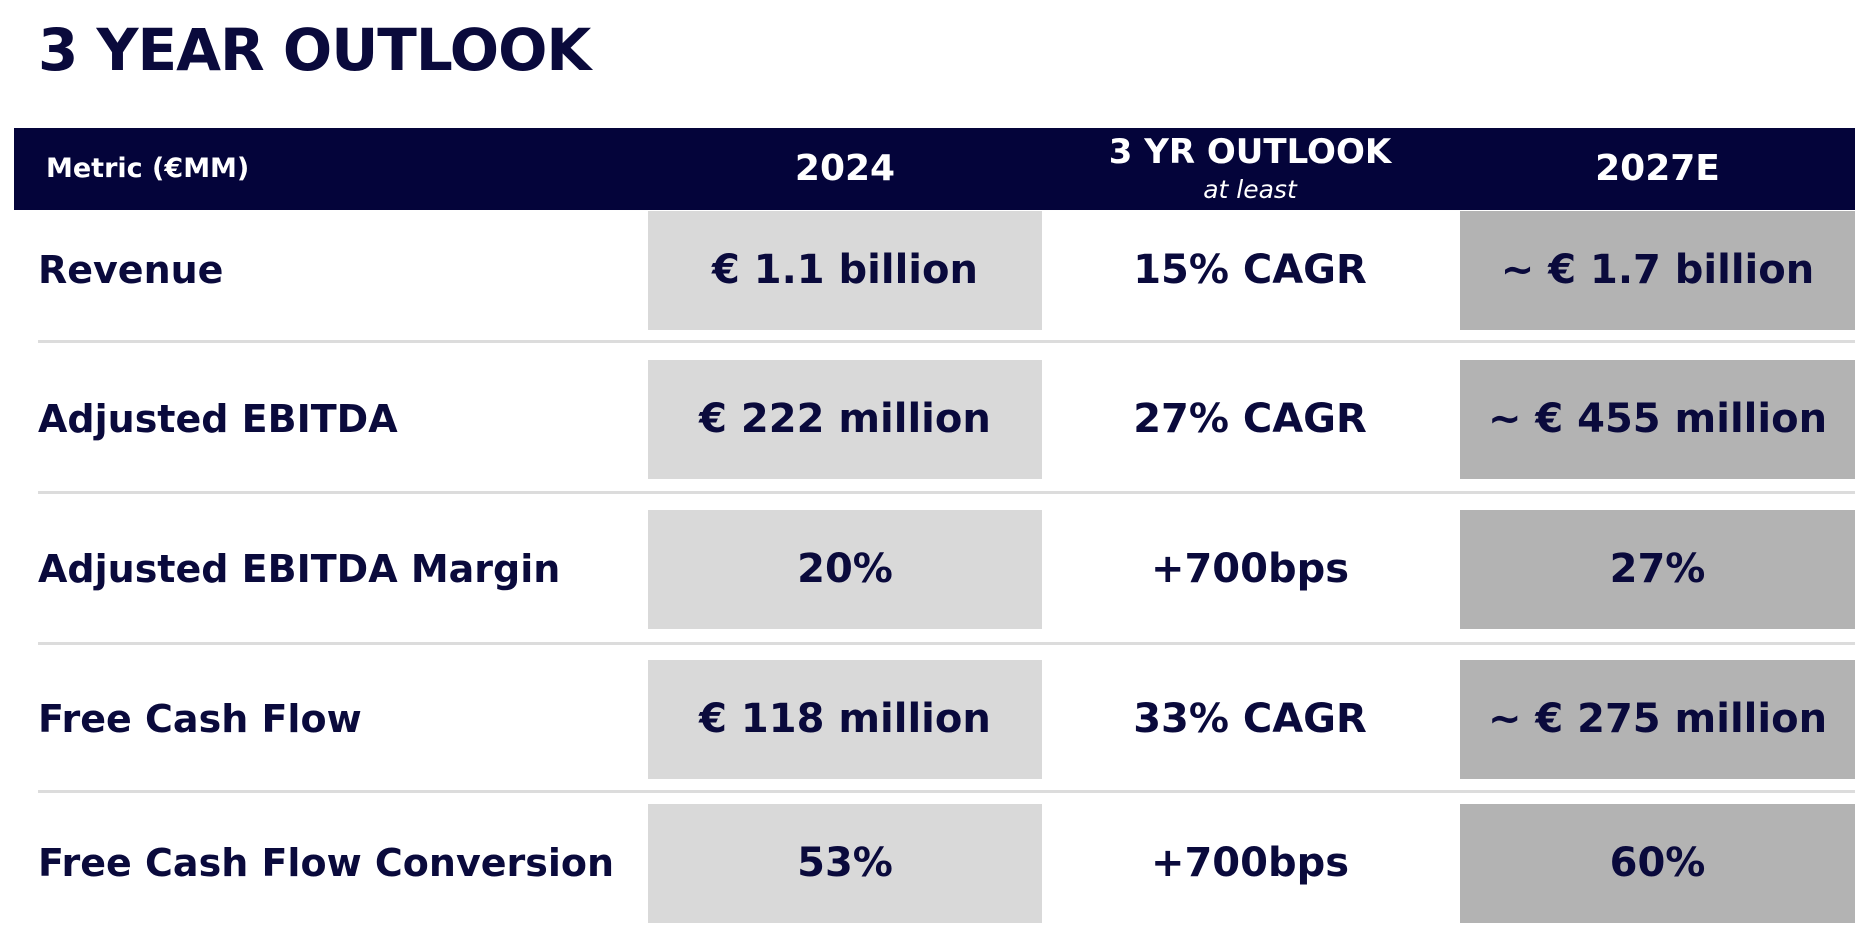 Image resolution: width=1872 pixels, height=936 pixels. What do you see at coordinates (845, 719) in the screenshot?
I see `value-2024: € 118 million` at bounding box center [845, 719].